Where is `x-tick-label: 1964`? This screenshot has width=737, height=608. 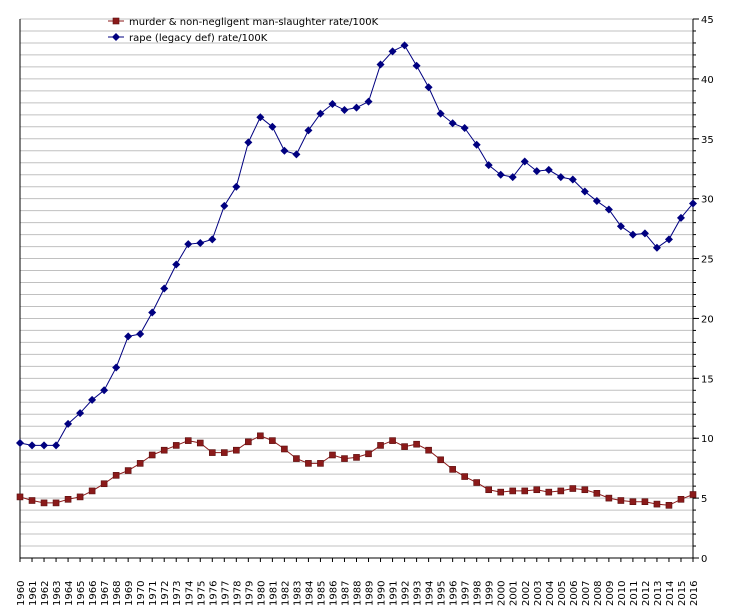
x-tick-label: 1964 is located at coordinates (69, 593).